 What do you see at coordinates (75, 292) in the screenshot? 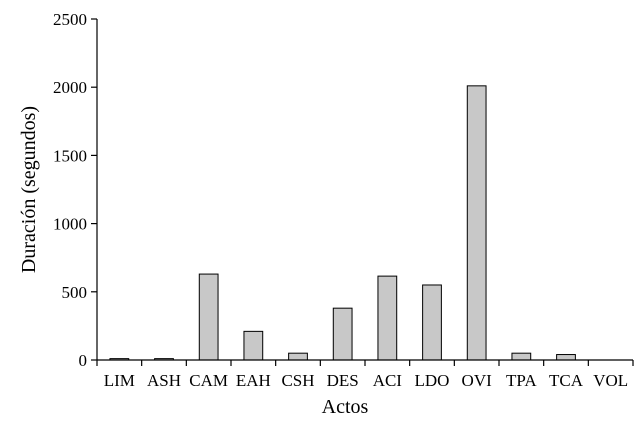
I see `y-tick-label: 500` at bounding box center [75, 292].